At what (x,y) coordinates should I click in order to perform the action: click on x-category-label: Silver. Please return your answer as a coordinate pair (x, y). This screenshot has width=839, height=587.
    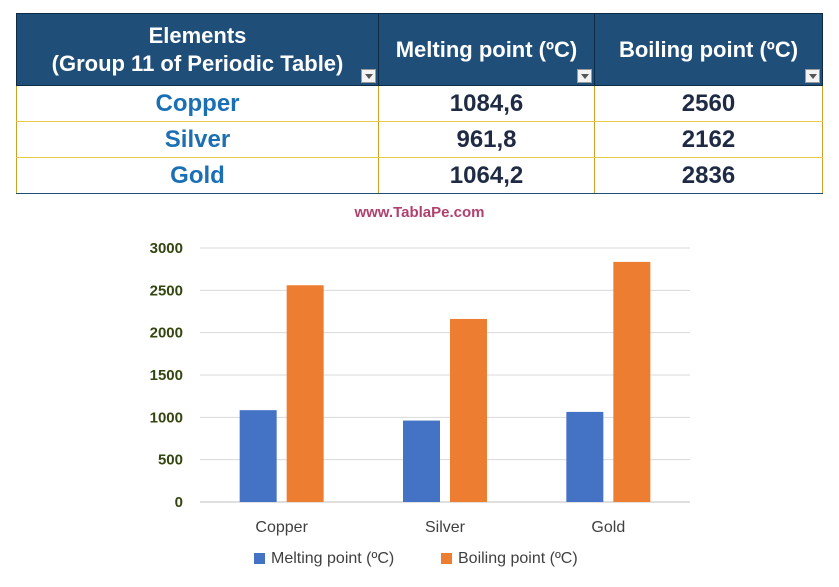
    Looking at the image, I should click on (445, 527).